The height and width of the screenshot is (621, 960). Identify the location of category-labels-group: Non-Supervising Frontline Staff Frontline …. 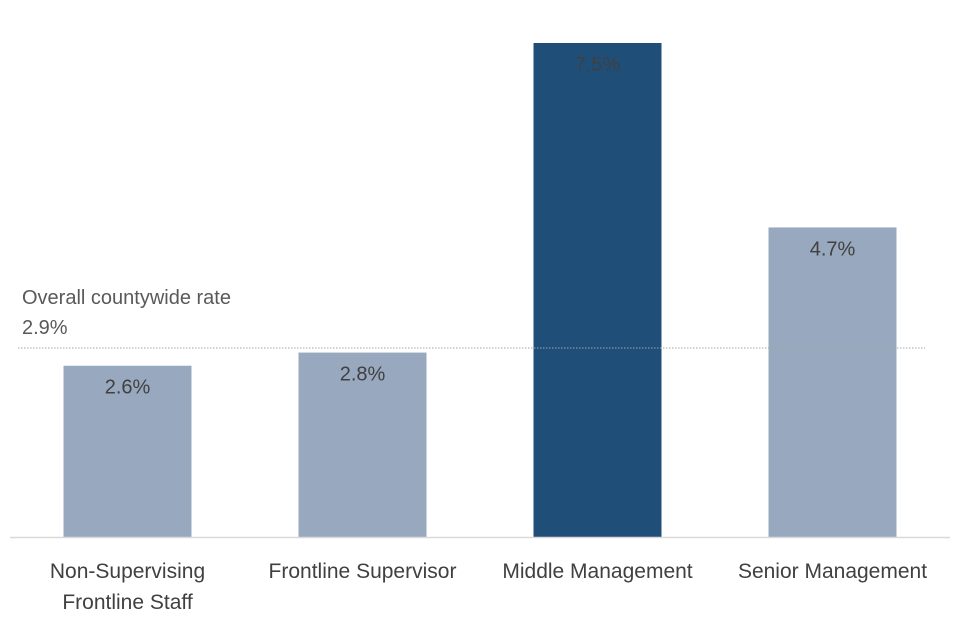
(488, 587).